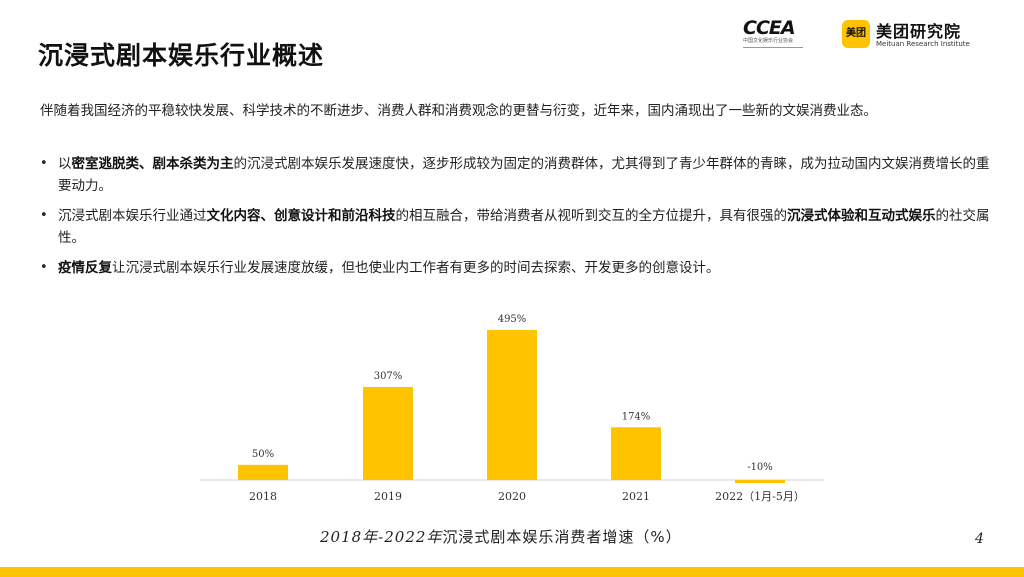 This screenshot has height=577, width=1024. What do you see at coordinates (919, 31) in the screenshot?
I see `meituan-logo-name: 美团研究院` at bounding box center [919, 31].